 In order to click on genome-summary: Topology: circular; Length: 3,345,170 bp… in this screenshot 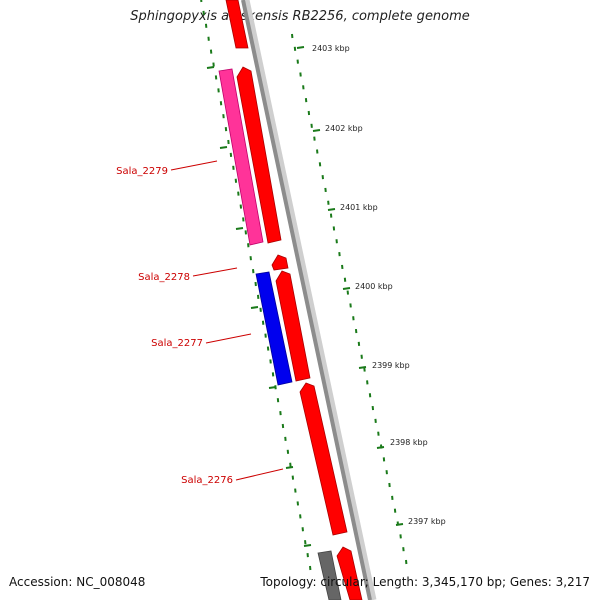, I will do `click(425, 582)`.